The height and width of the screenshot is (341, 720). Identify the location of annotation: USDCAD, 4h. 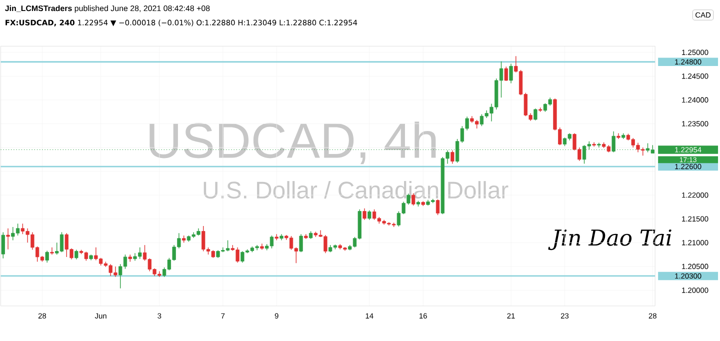
(293, 143).